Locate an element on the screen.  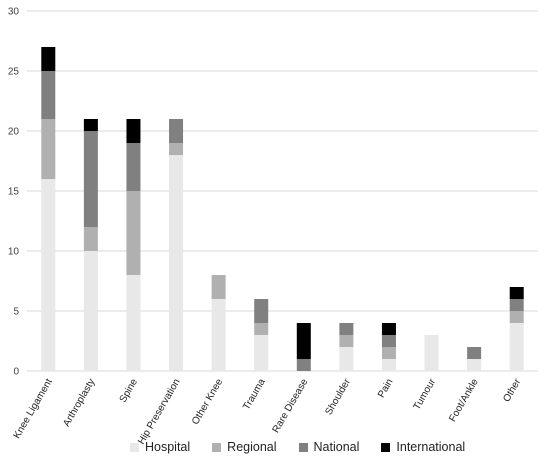
legend-swatch-regional is located at coordinates (217, 447).